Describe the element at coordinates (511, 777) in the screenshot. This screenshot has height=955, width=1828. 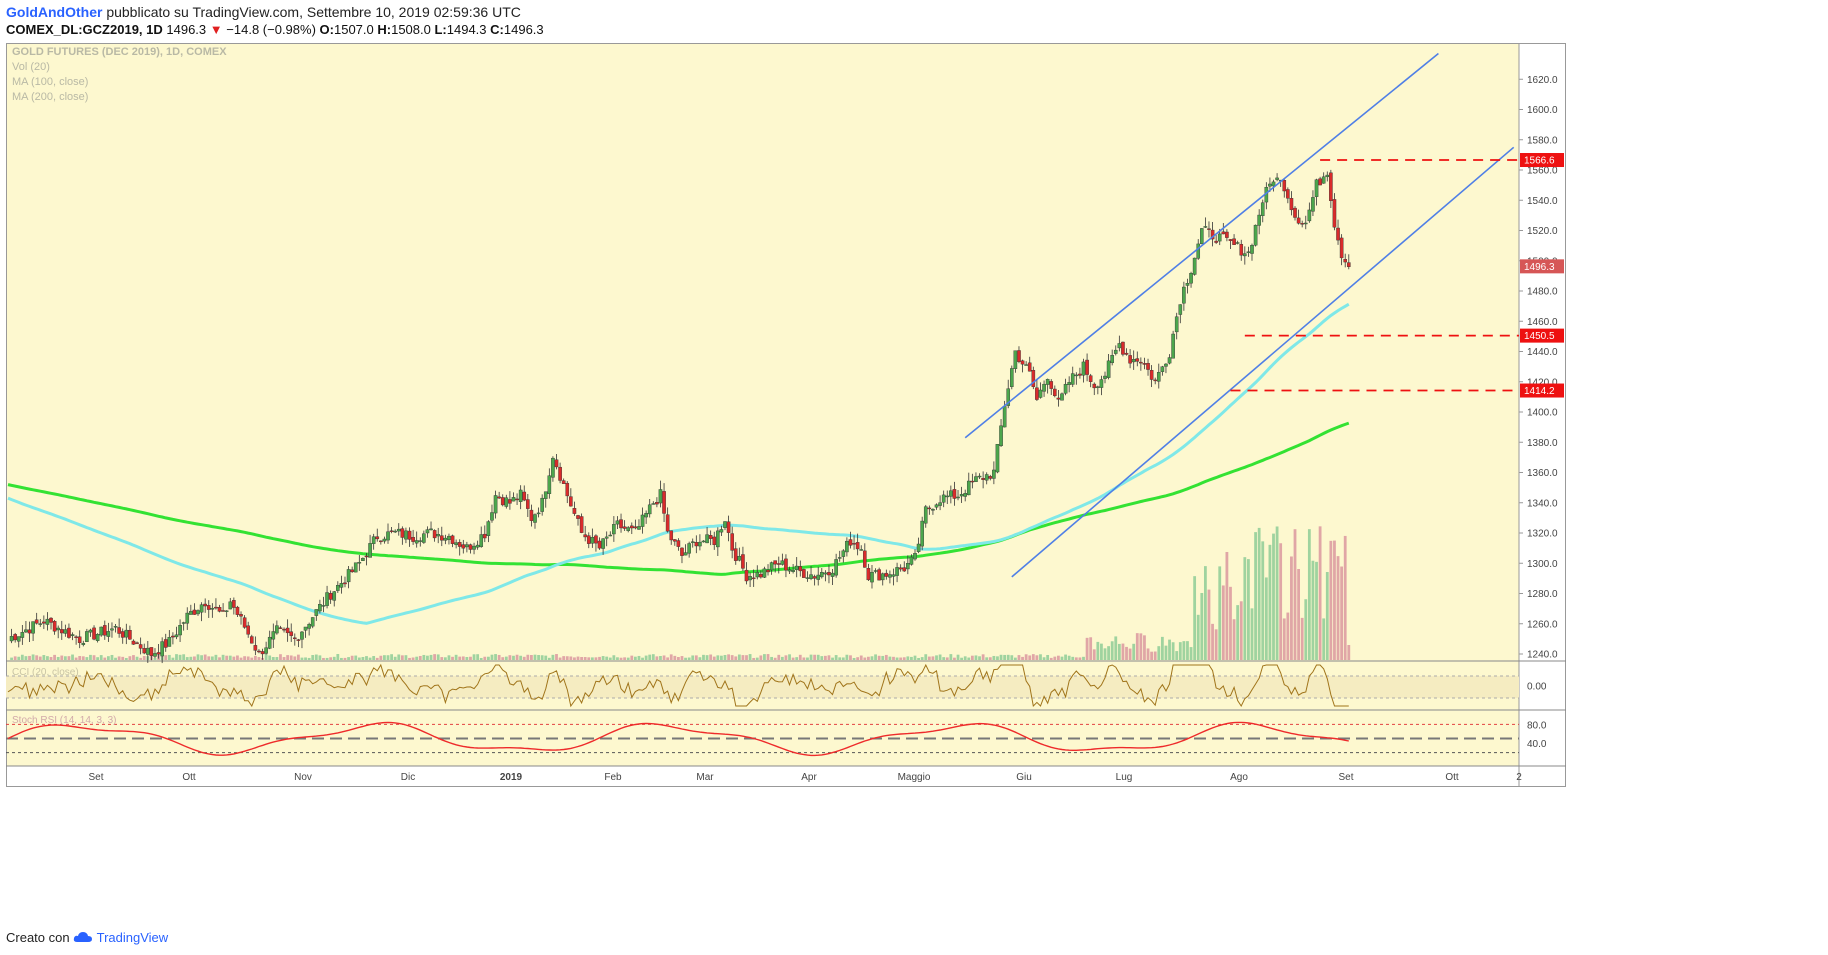
I see `date-axis-label: 2019` at that location.